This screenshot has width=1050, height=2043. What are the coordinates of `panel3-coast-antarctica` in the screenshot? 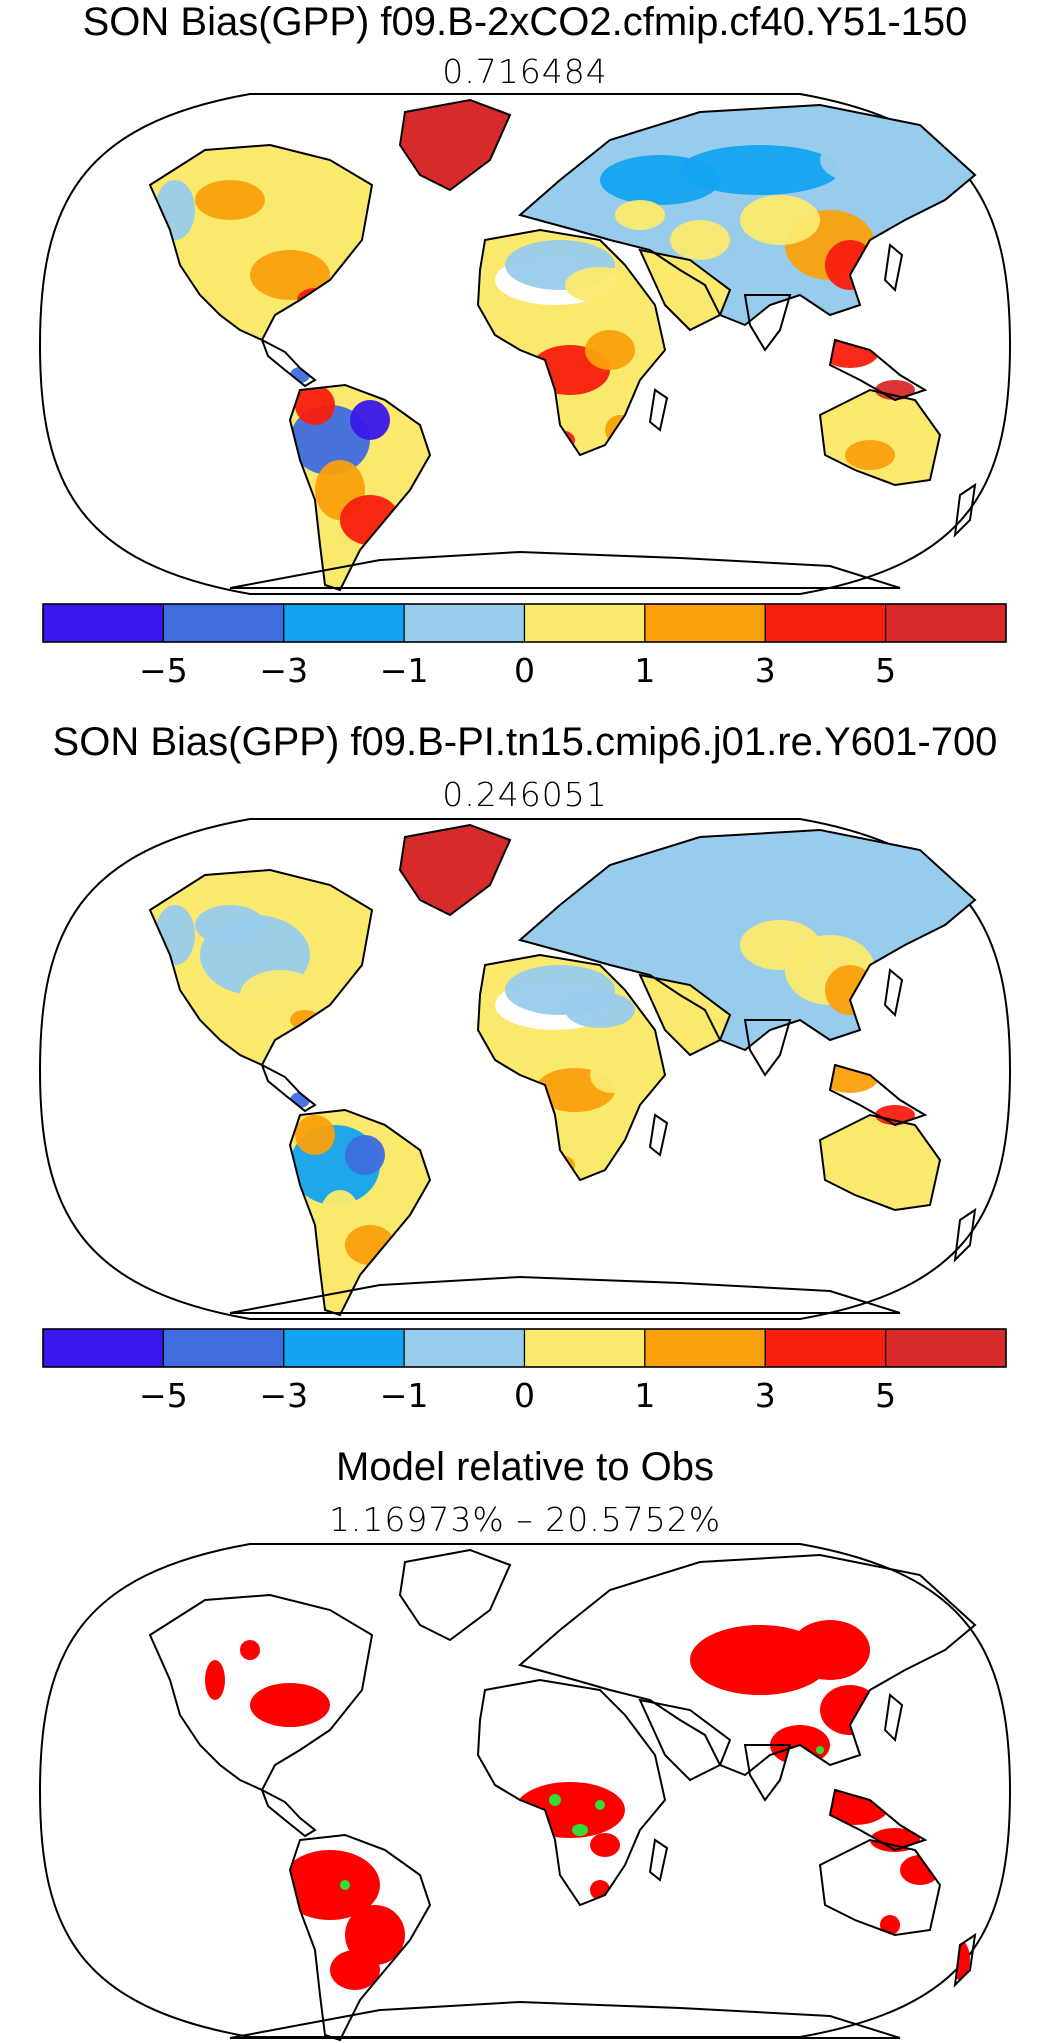 It's located at (565, 2019).